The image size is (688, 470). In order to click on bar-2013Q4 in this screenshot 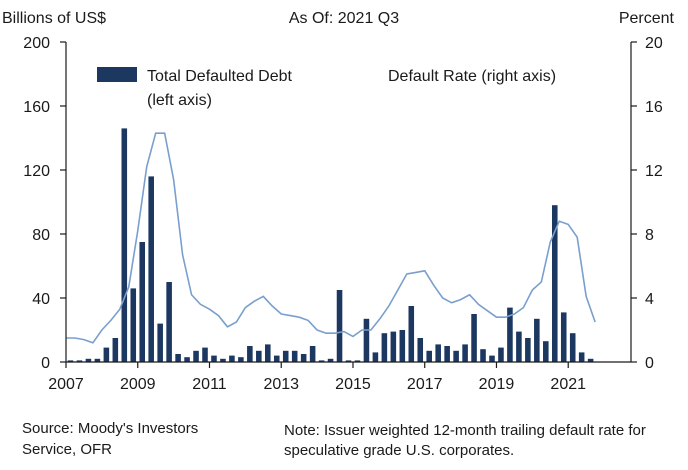, I will do `click(312, 354)`.